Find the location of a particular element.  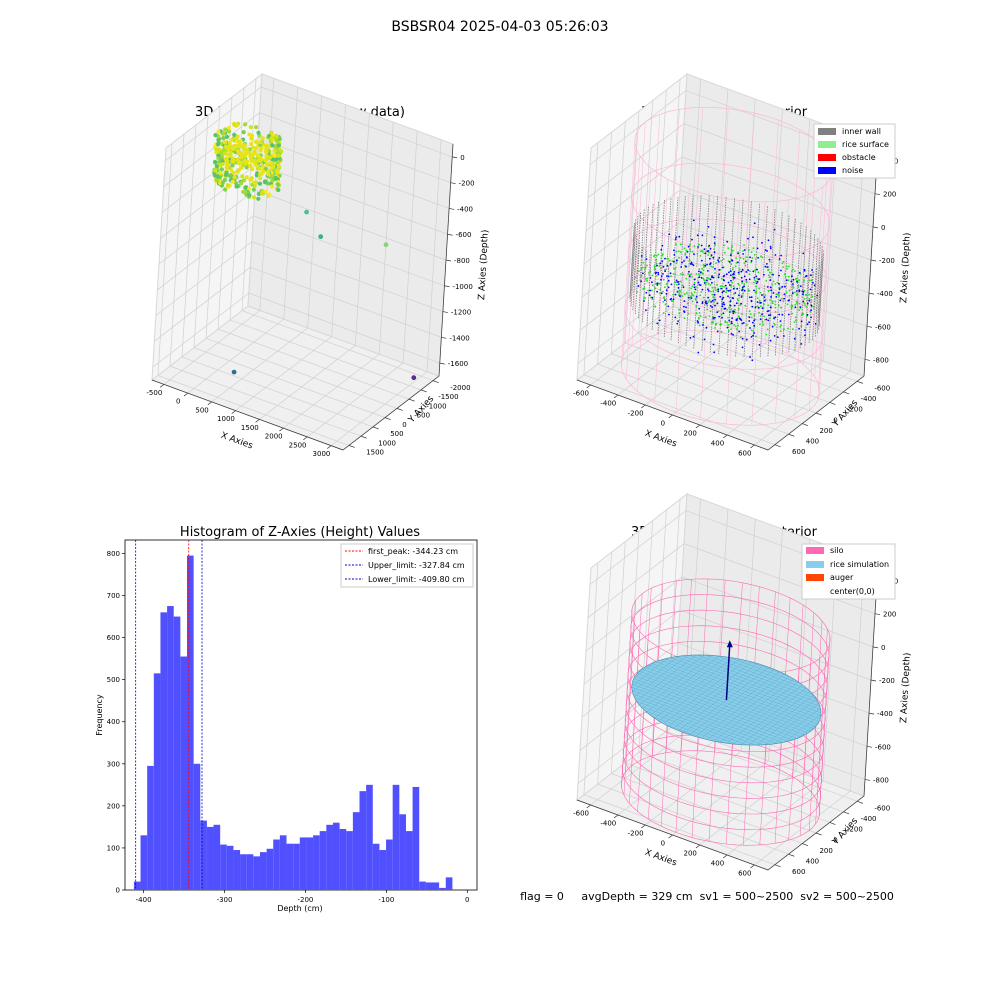

simulation-ztick-label: -800 is located at coordinates (881, 780).